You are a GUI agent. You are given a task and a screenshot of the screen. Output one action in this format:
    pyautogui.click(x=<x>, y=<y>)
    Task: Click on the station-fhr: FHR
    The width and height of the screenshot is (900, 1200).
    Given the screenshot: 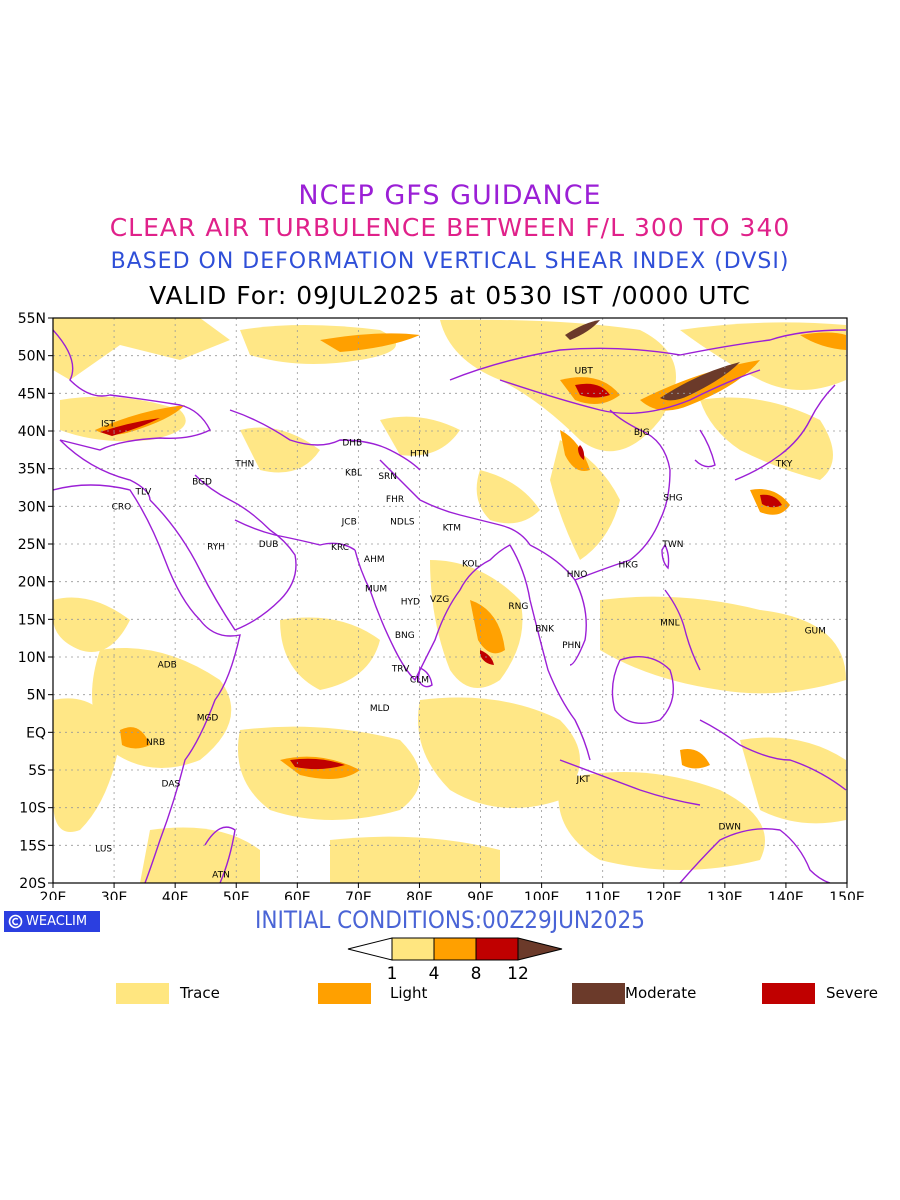 What is the action you would take?
    pyautogui.click(x=395, y=500)
    